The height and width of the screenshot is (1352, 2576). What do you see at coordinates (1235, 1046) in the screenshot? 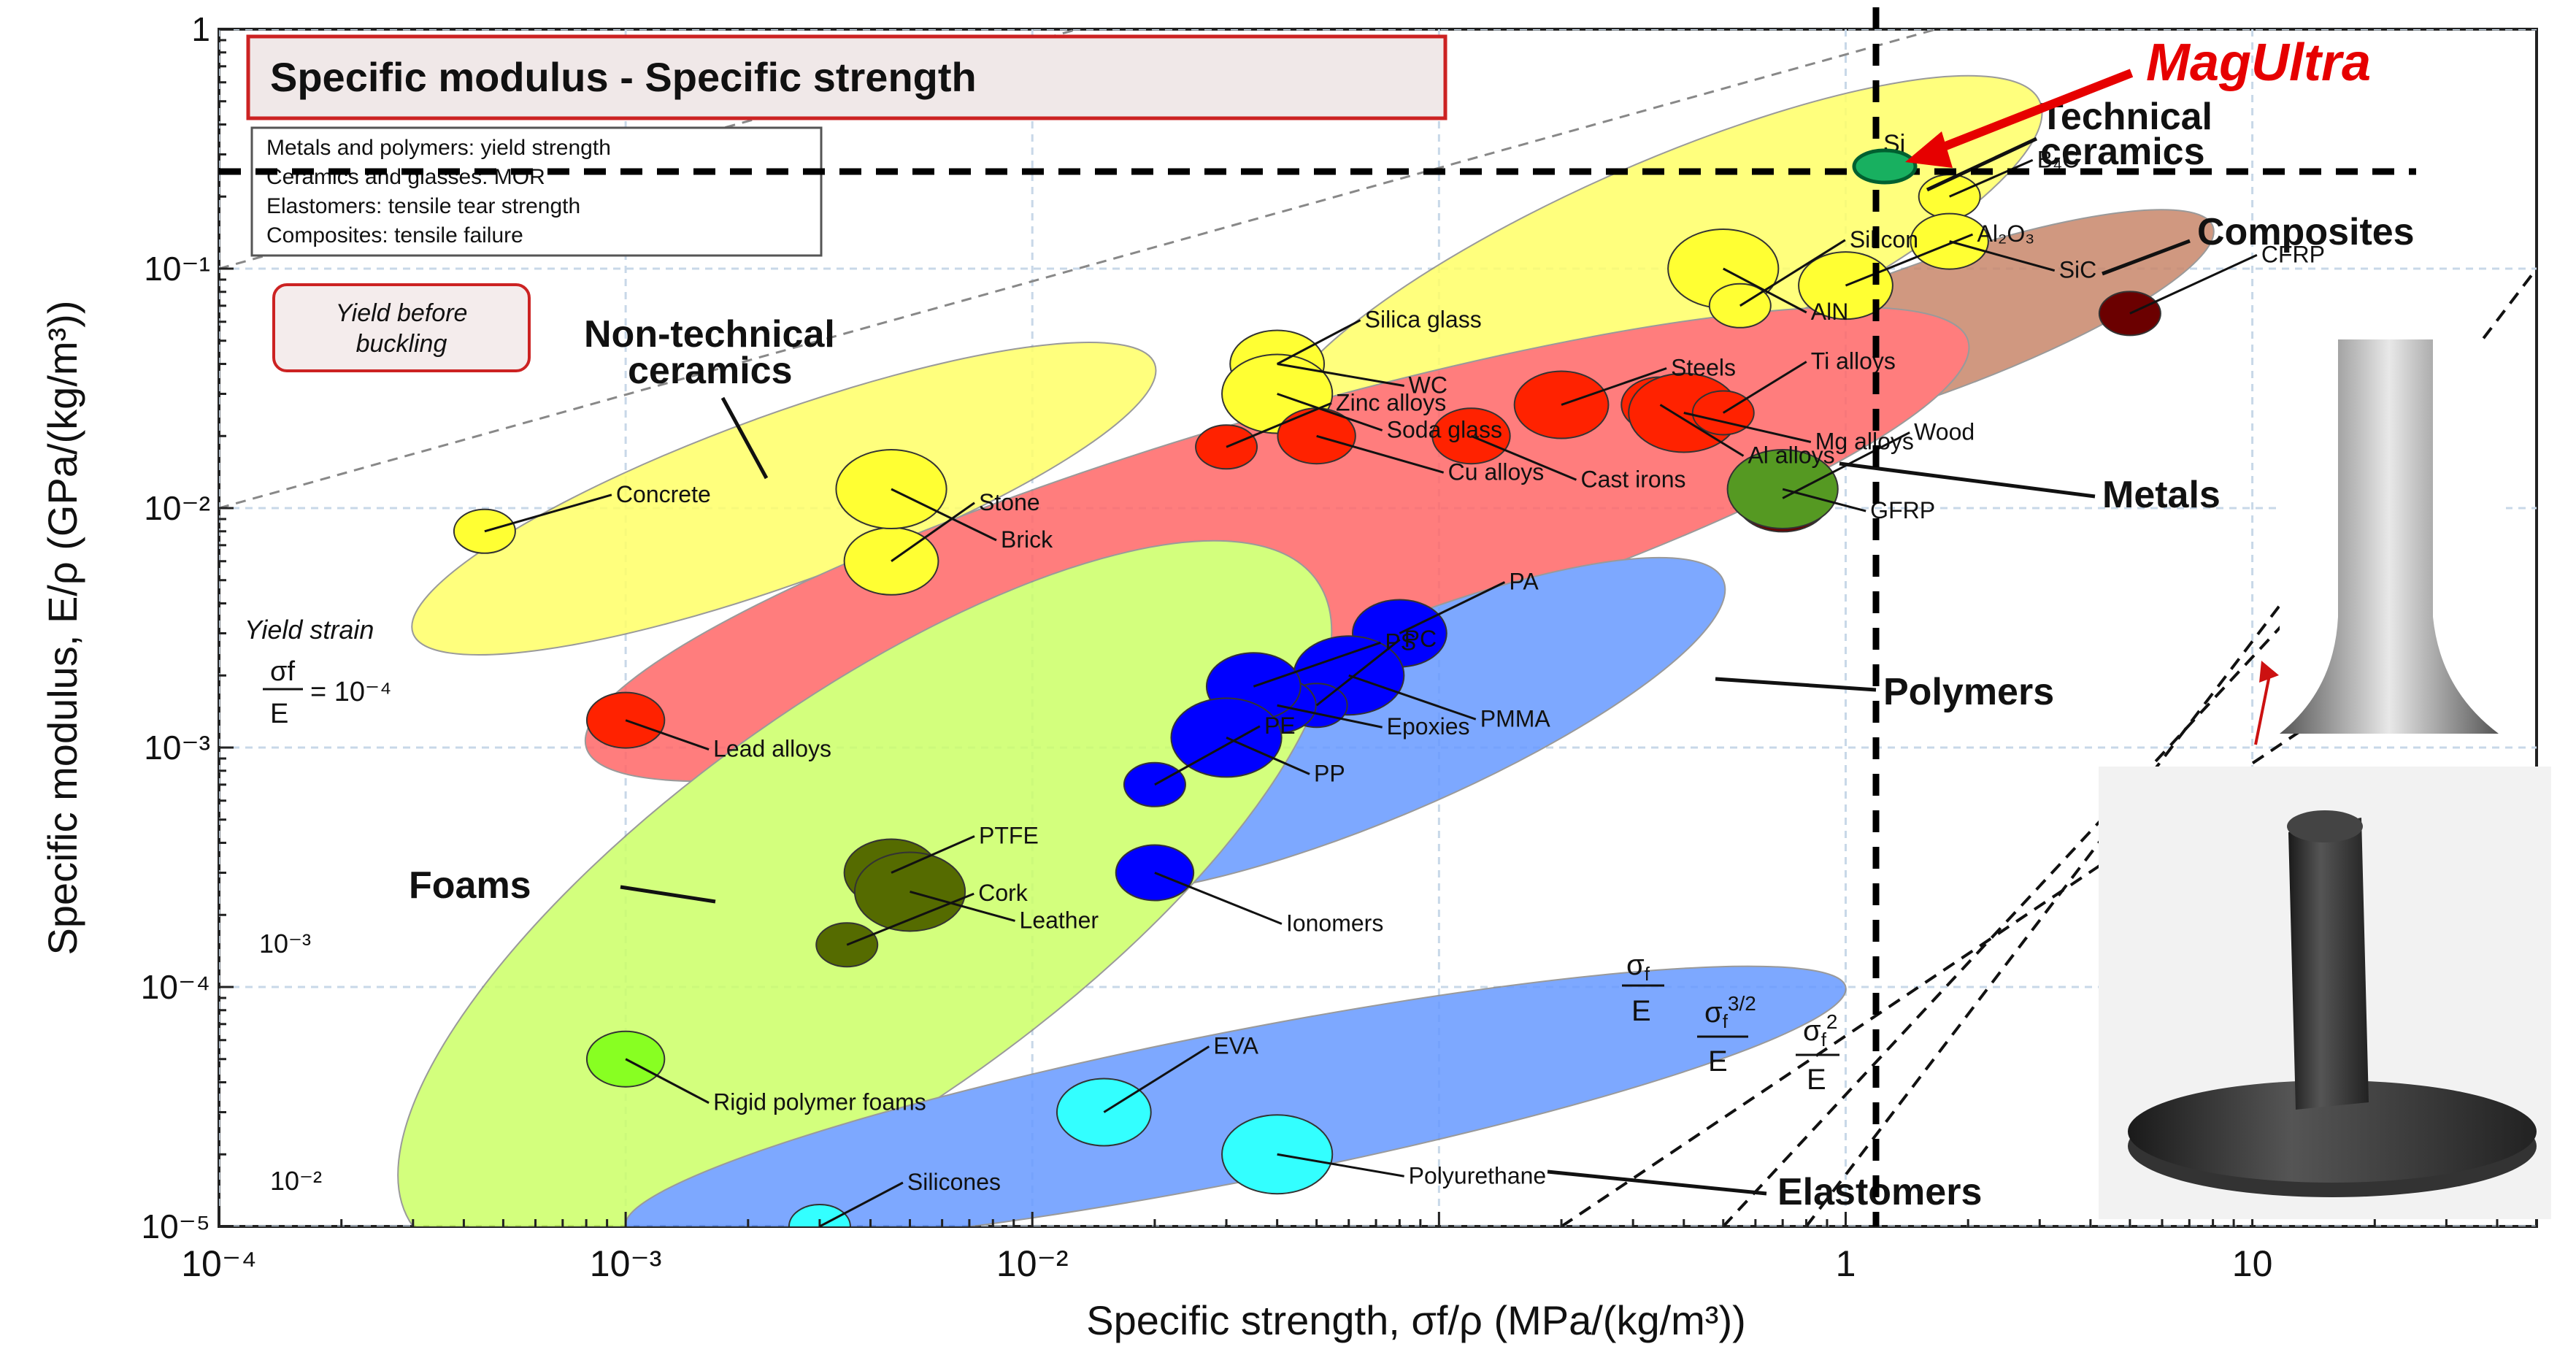
I see `material-label: EVA` at bounding box center [1235, 1046].